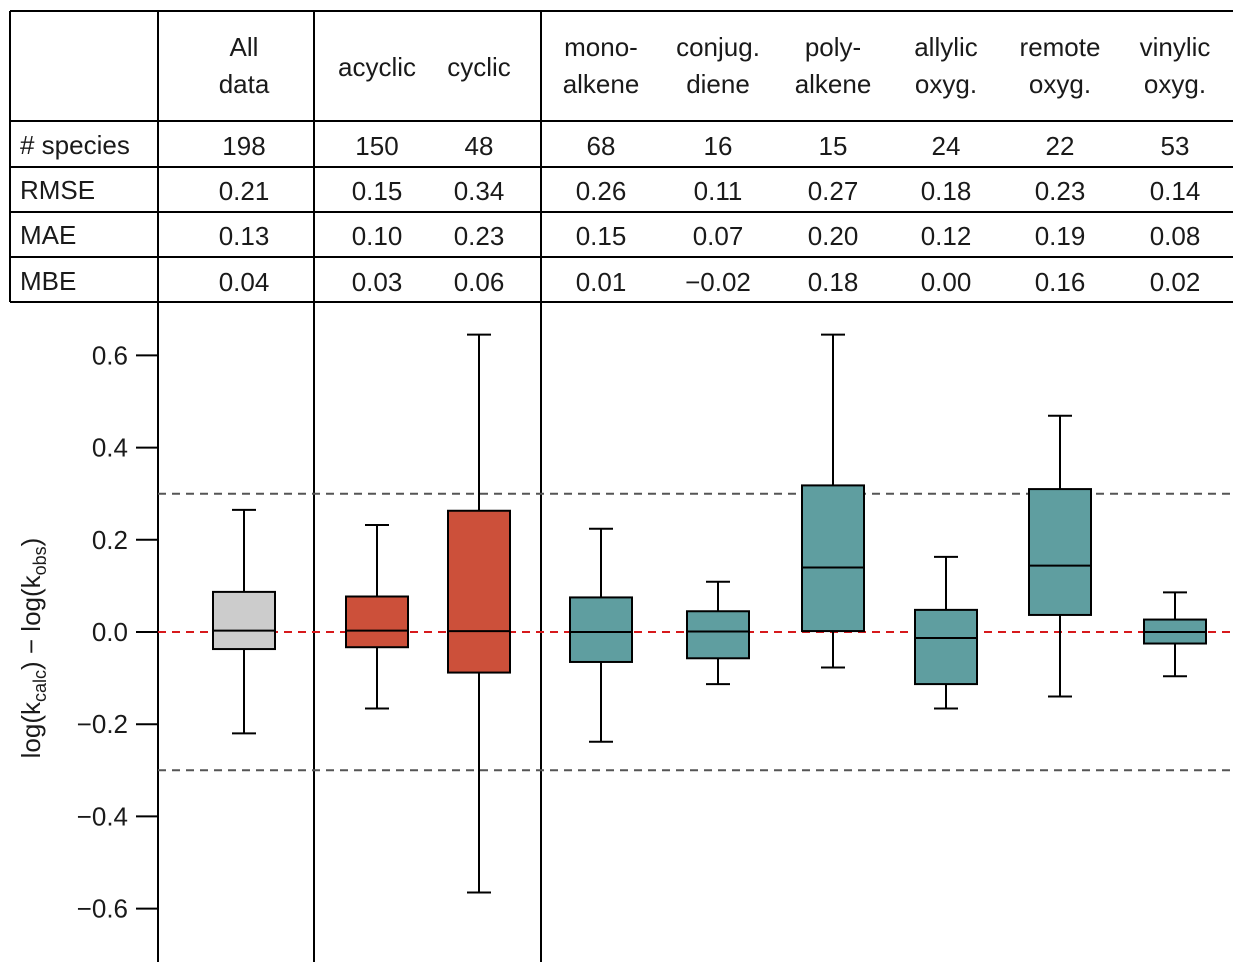 The height and width of the screenshot is (962, 1233). Describe the element at coordinates (833, 191) in the screenshot. I see `cell-rmse-poly: 0.27` at that location.